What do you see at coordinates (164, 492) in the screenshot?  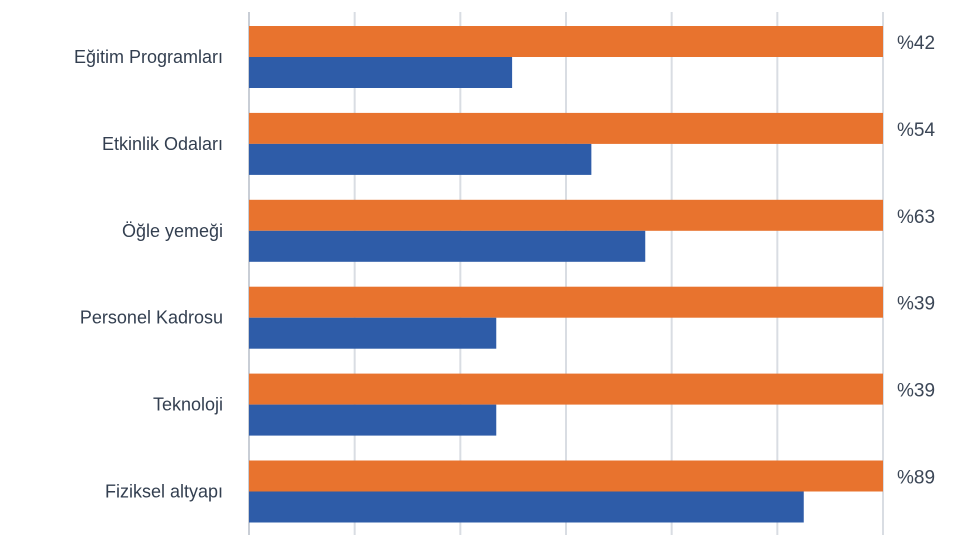 I see `category-label-5: Fiziksel altyapı` at bounding box center [164, 492].